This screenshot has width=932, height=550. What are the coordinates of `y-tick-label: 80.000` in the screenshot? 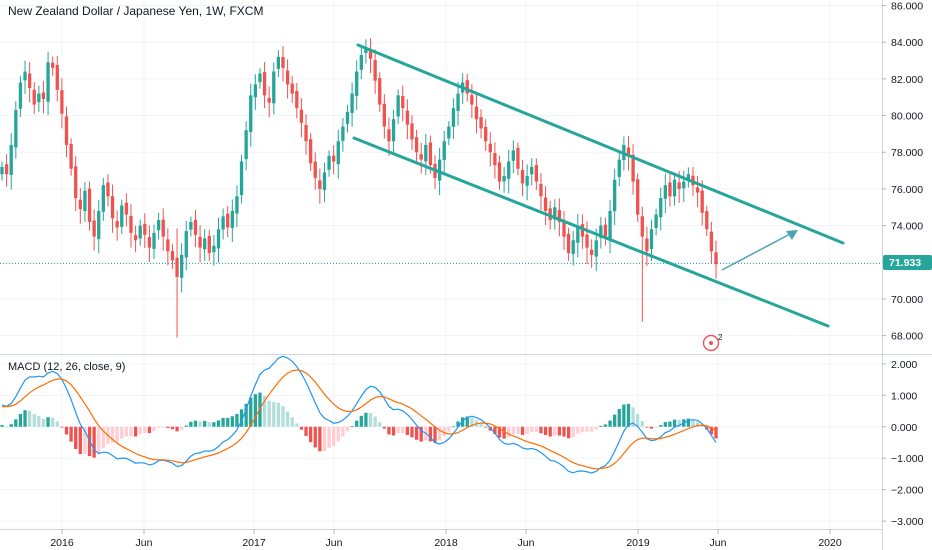 It's located at (907, 117).